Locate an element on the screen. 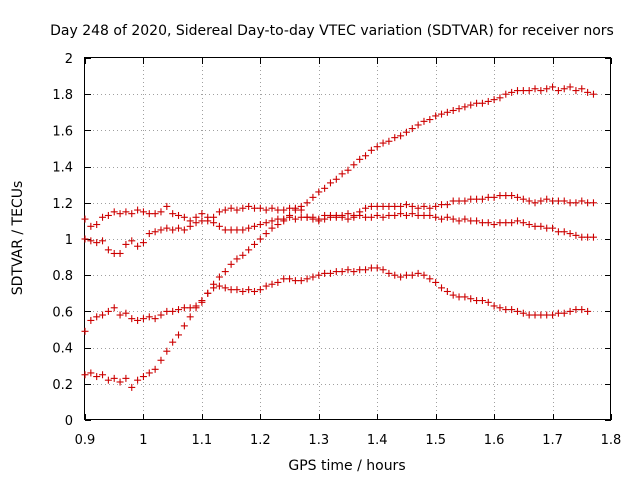 This screenshot has height=480, width=640. x-tick-label: 1.6 is located at coordinates (494, 440).